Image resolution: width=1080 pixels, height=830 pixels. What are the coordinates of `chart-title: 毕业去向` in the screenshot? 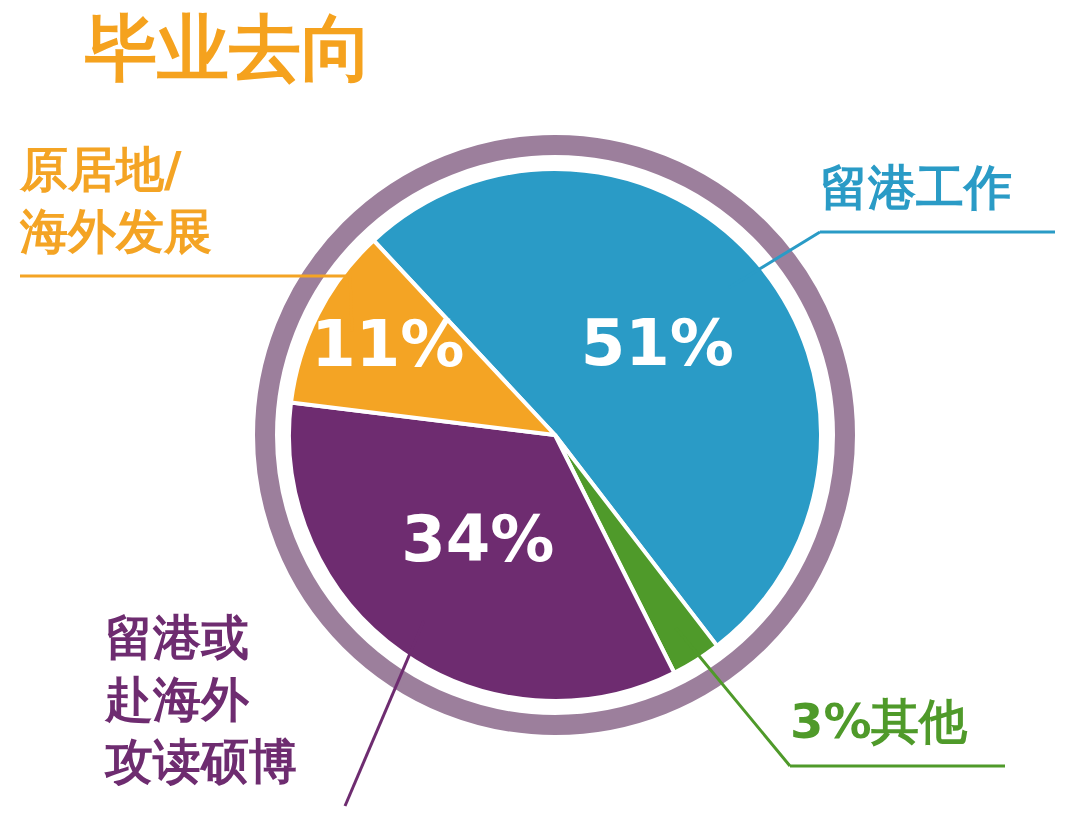 It's located at (228, 47).